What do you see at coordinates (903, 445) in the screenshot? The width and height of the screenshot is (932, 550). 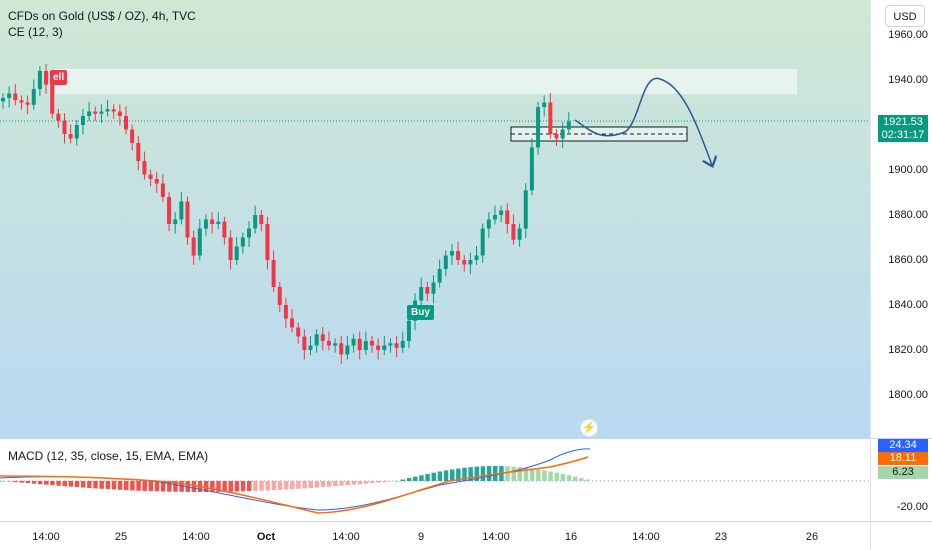 I see `macd-value-tag: 24.34` at bounding box center [903, 445].